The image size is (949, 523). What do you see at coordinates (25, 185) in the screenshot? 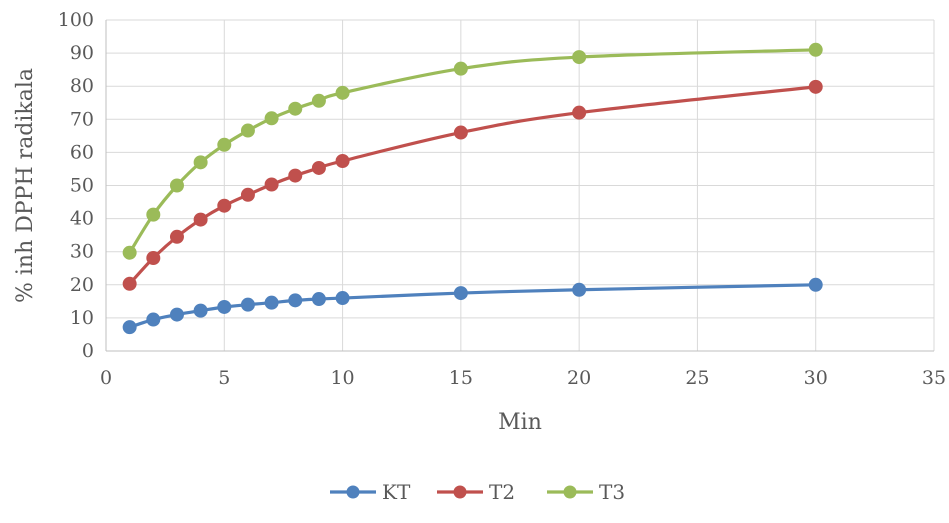
I see `y-axis-title: % inh DPPH radikala` at bounding box center [25, 185].